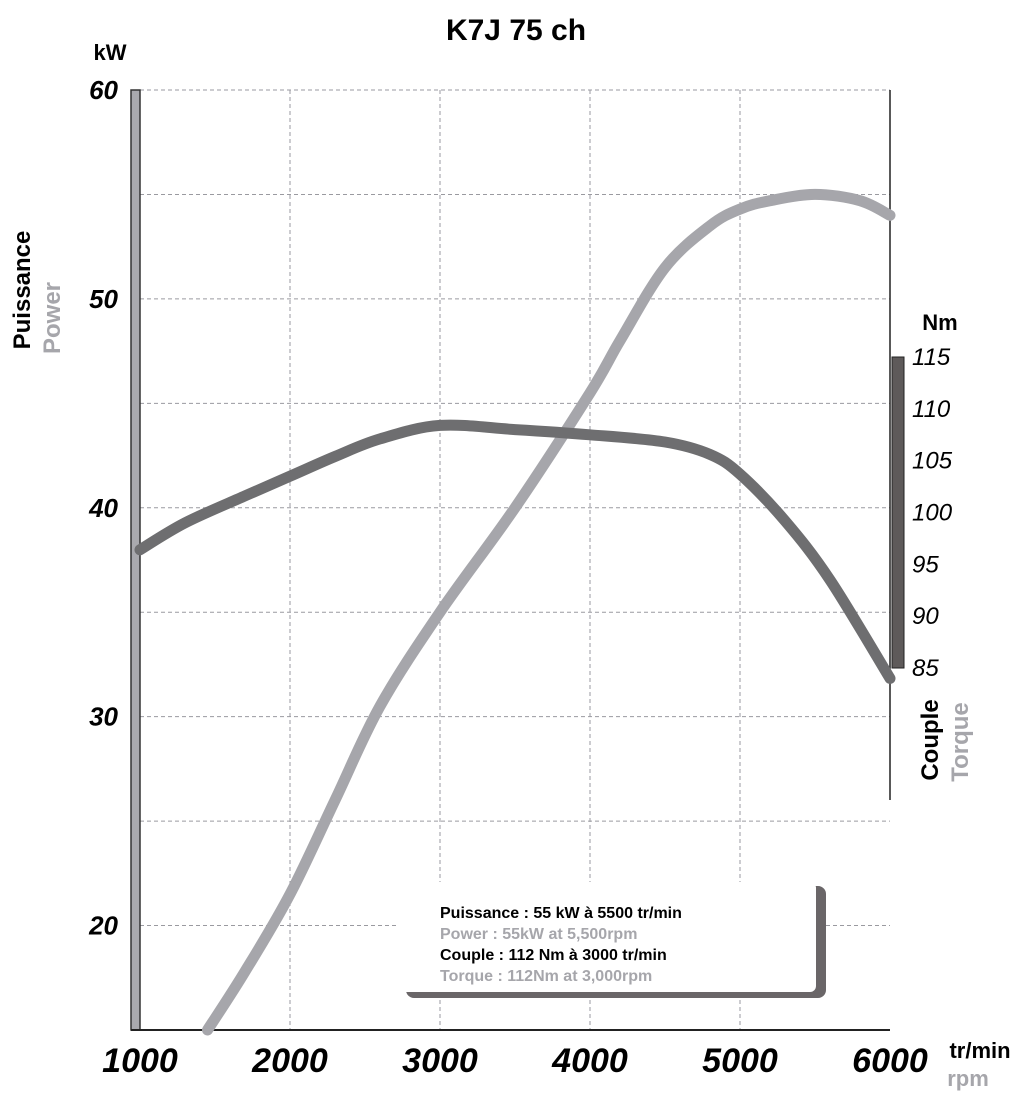 Image resolution: width=1024 pixels, height=1116 pixels. I want to click on y-right-tick-label: 105, so click(932, 461).